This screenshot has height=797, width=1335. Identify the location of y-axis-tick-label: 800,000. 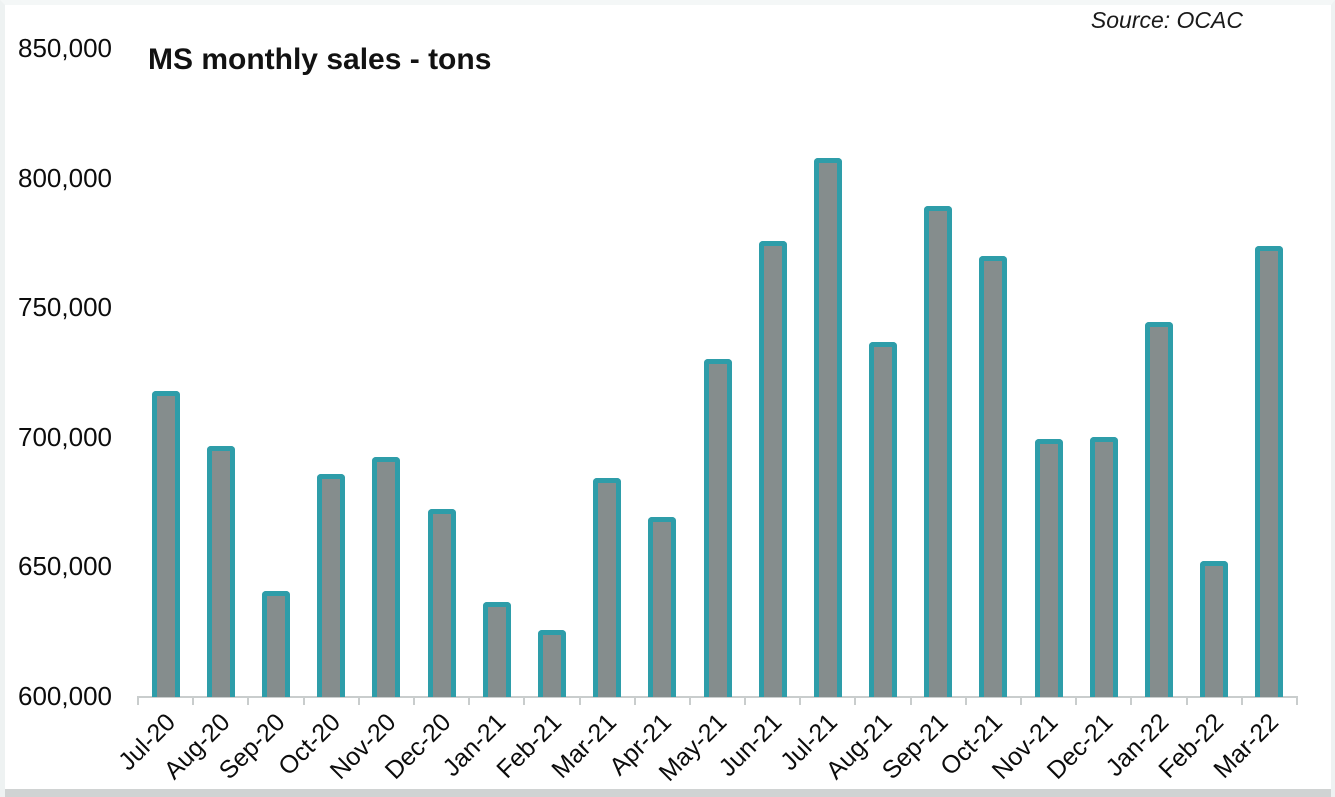
(65, 177).